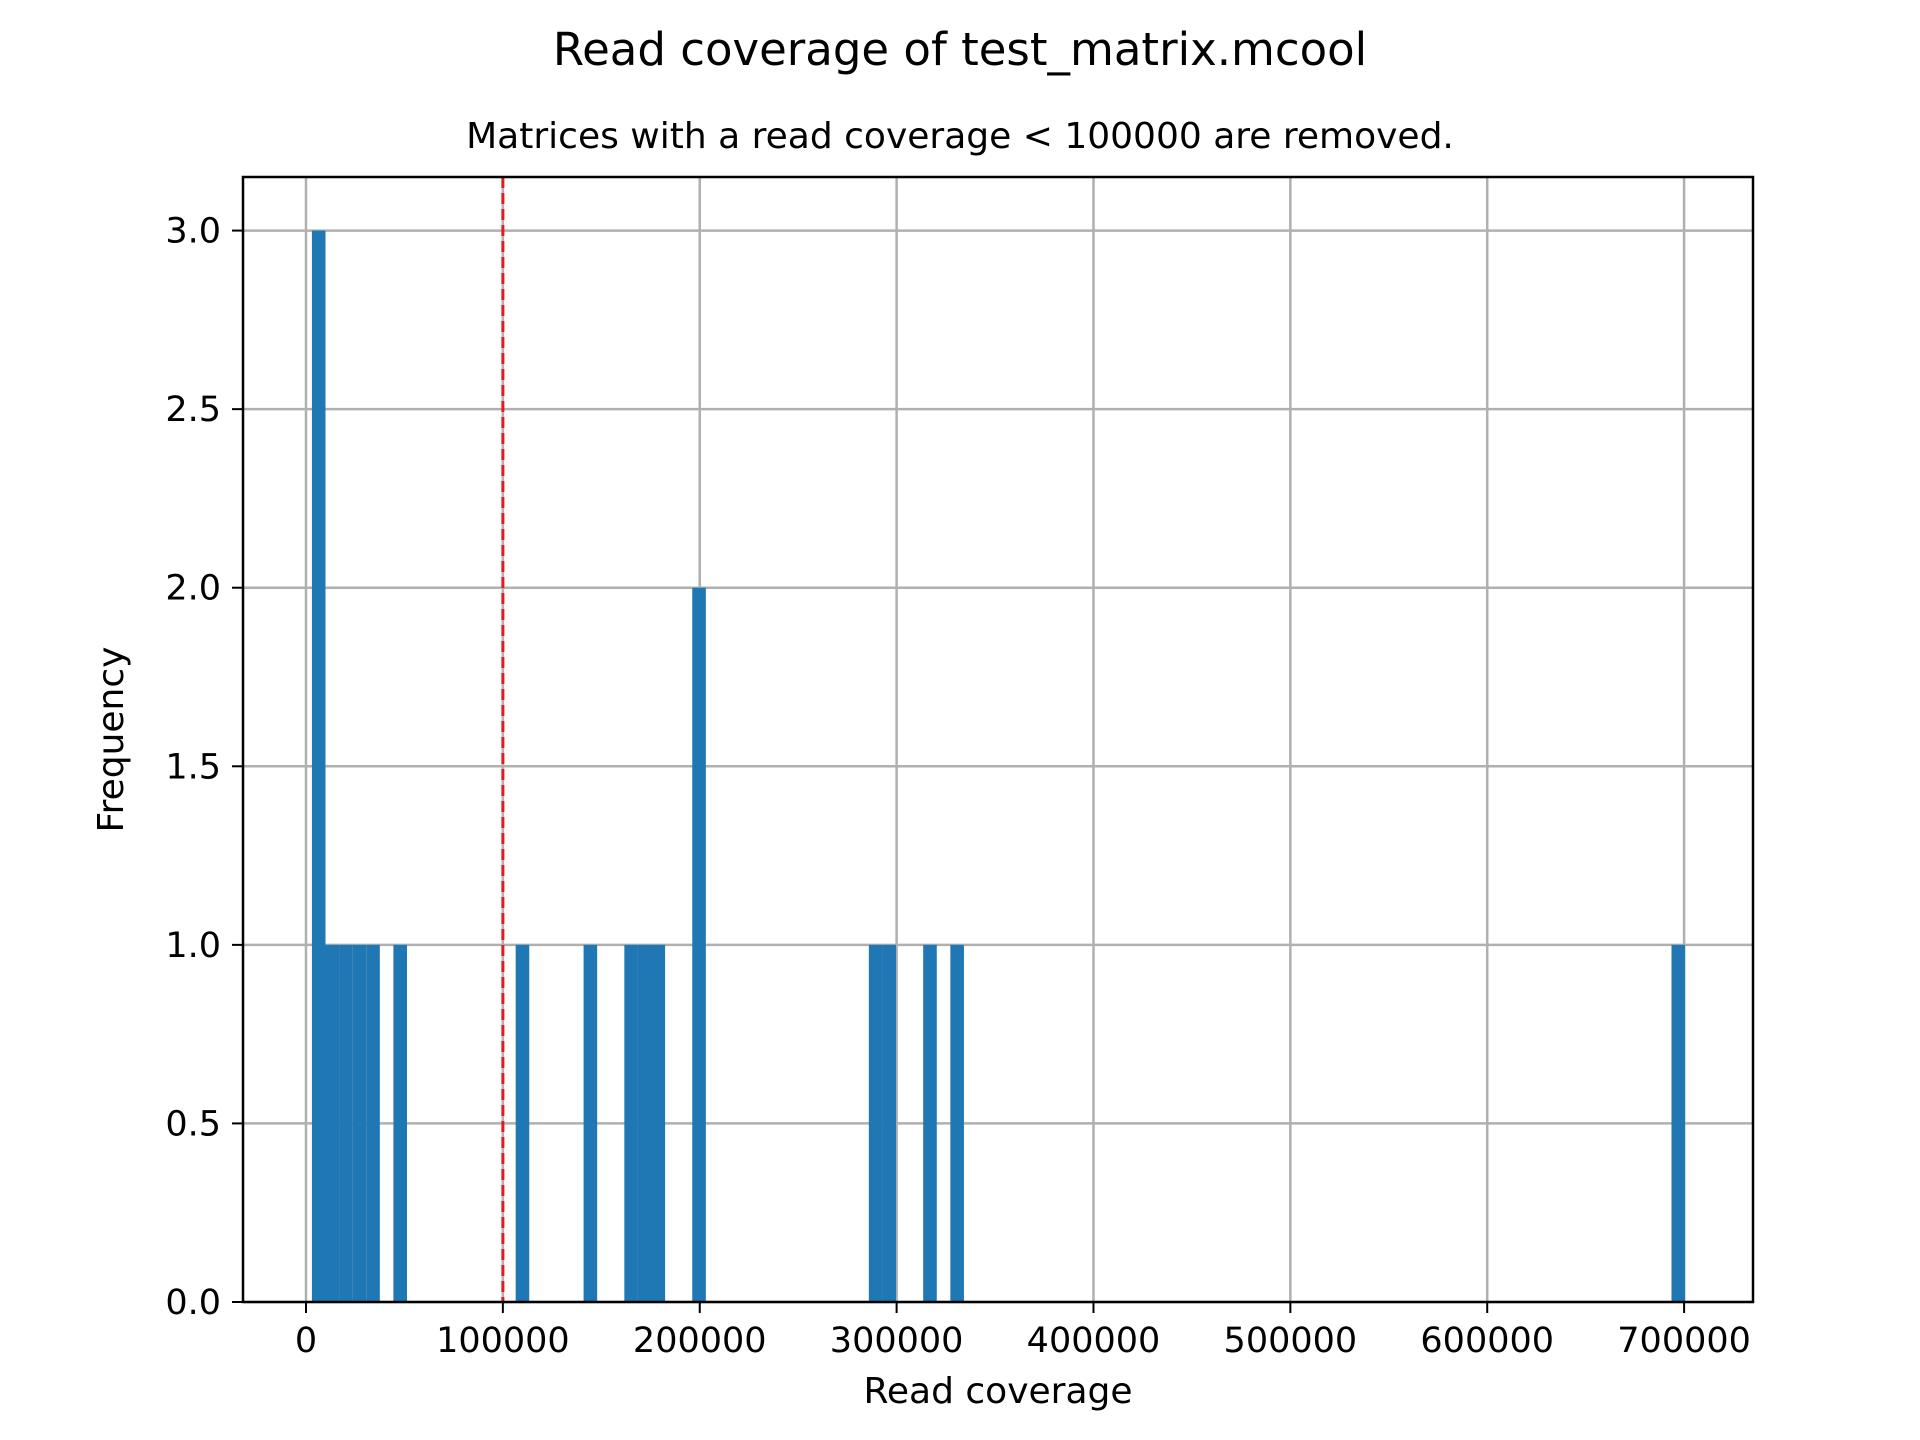  What do you see at coordinates (306, 1341) in the screenshot?
I see `x-tick-label: 0` at bounding box center [306, 1341].